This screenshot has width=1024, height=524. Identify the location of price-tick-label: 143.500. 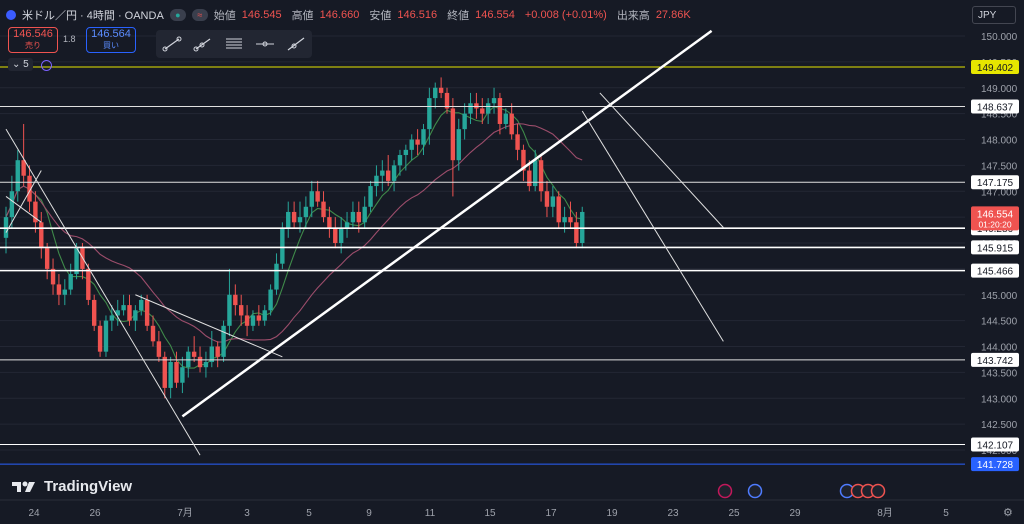
(999, 373).